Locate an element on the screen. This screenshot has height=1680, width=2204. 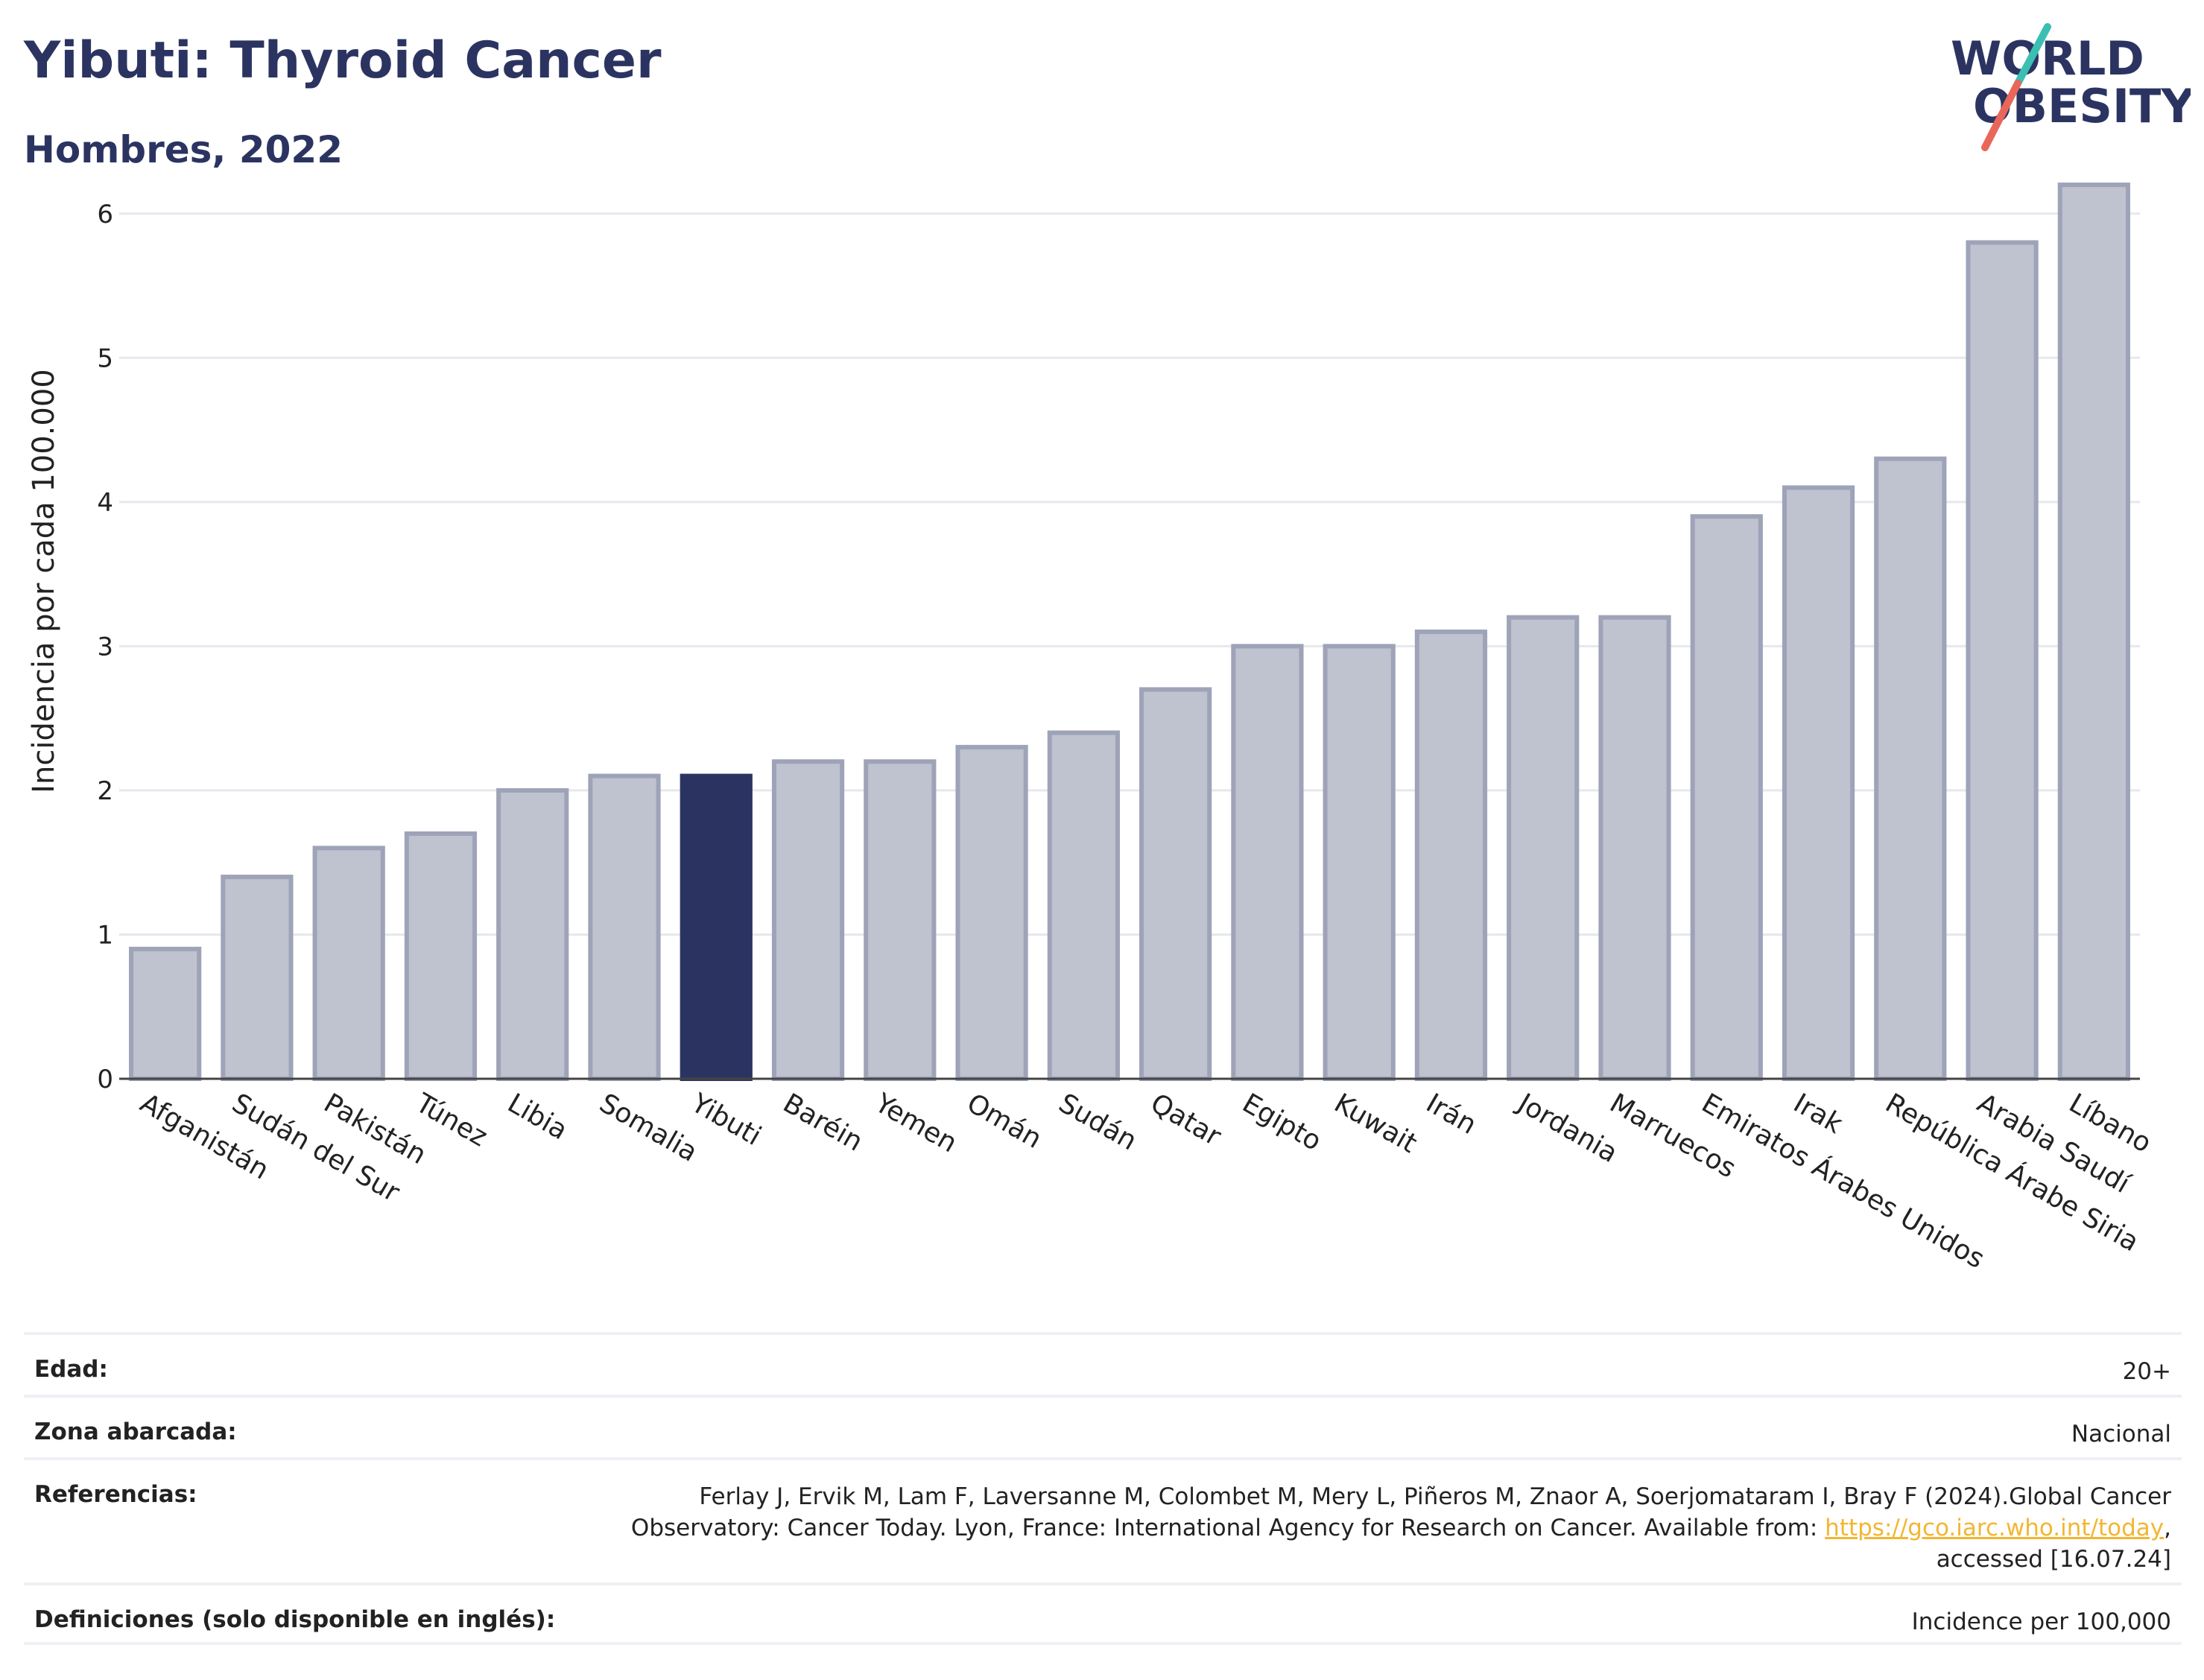
y-tick-label: 0 is located at coordinates (105, 1079).